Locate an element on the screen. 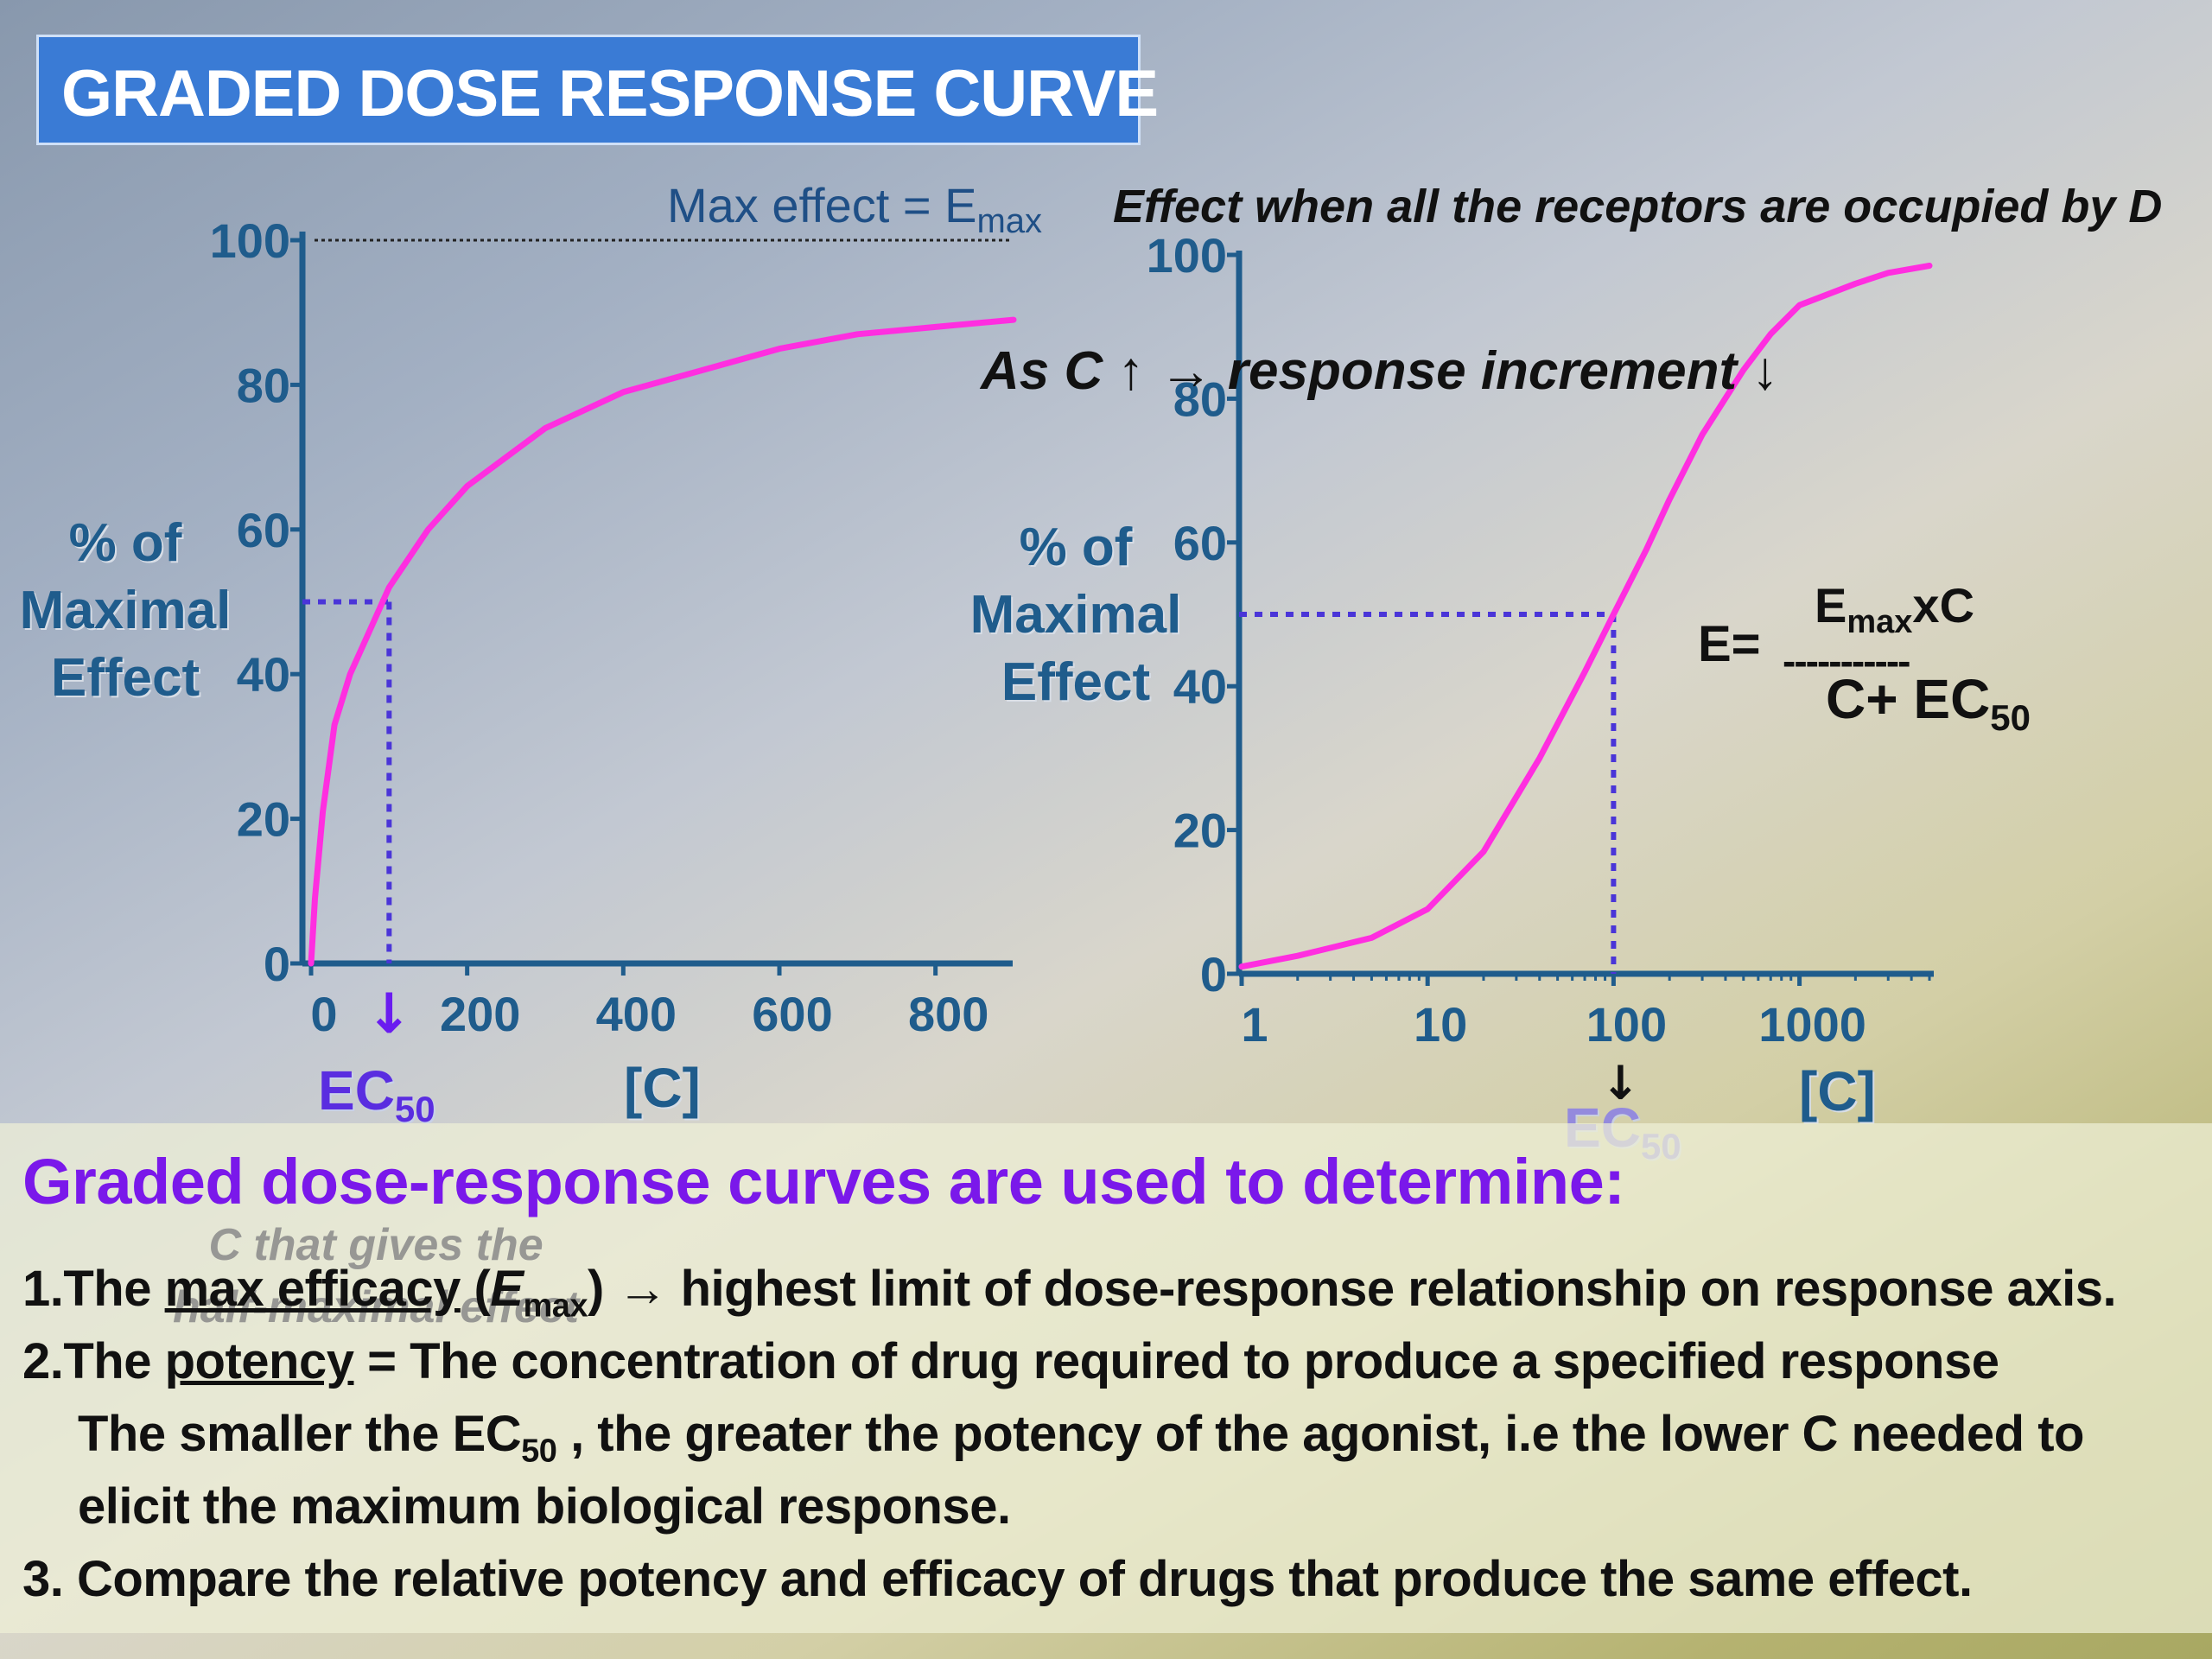 The width and height of the screenshot is (2212, 1659). p1-pre: 1.The is located at coordinates (93, 1289).